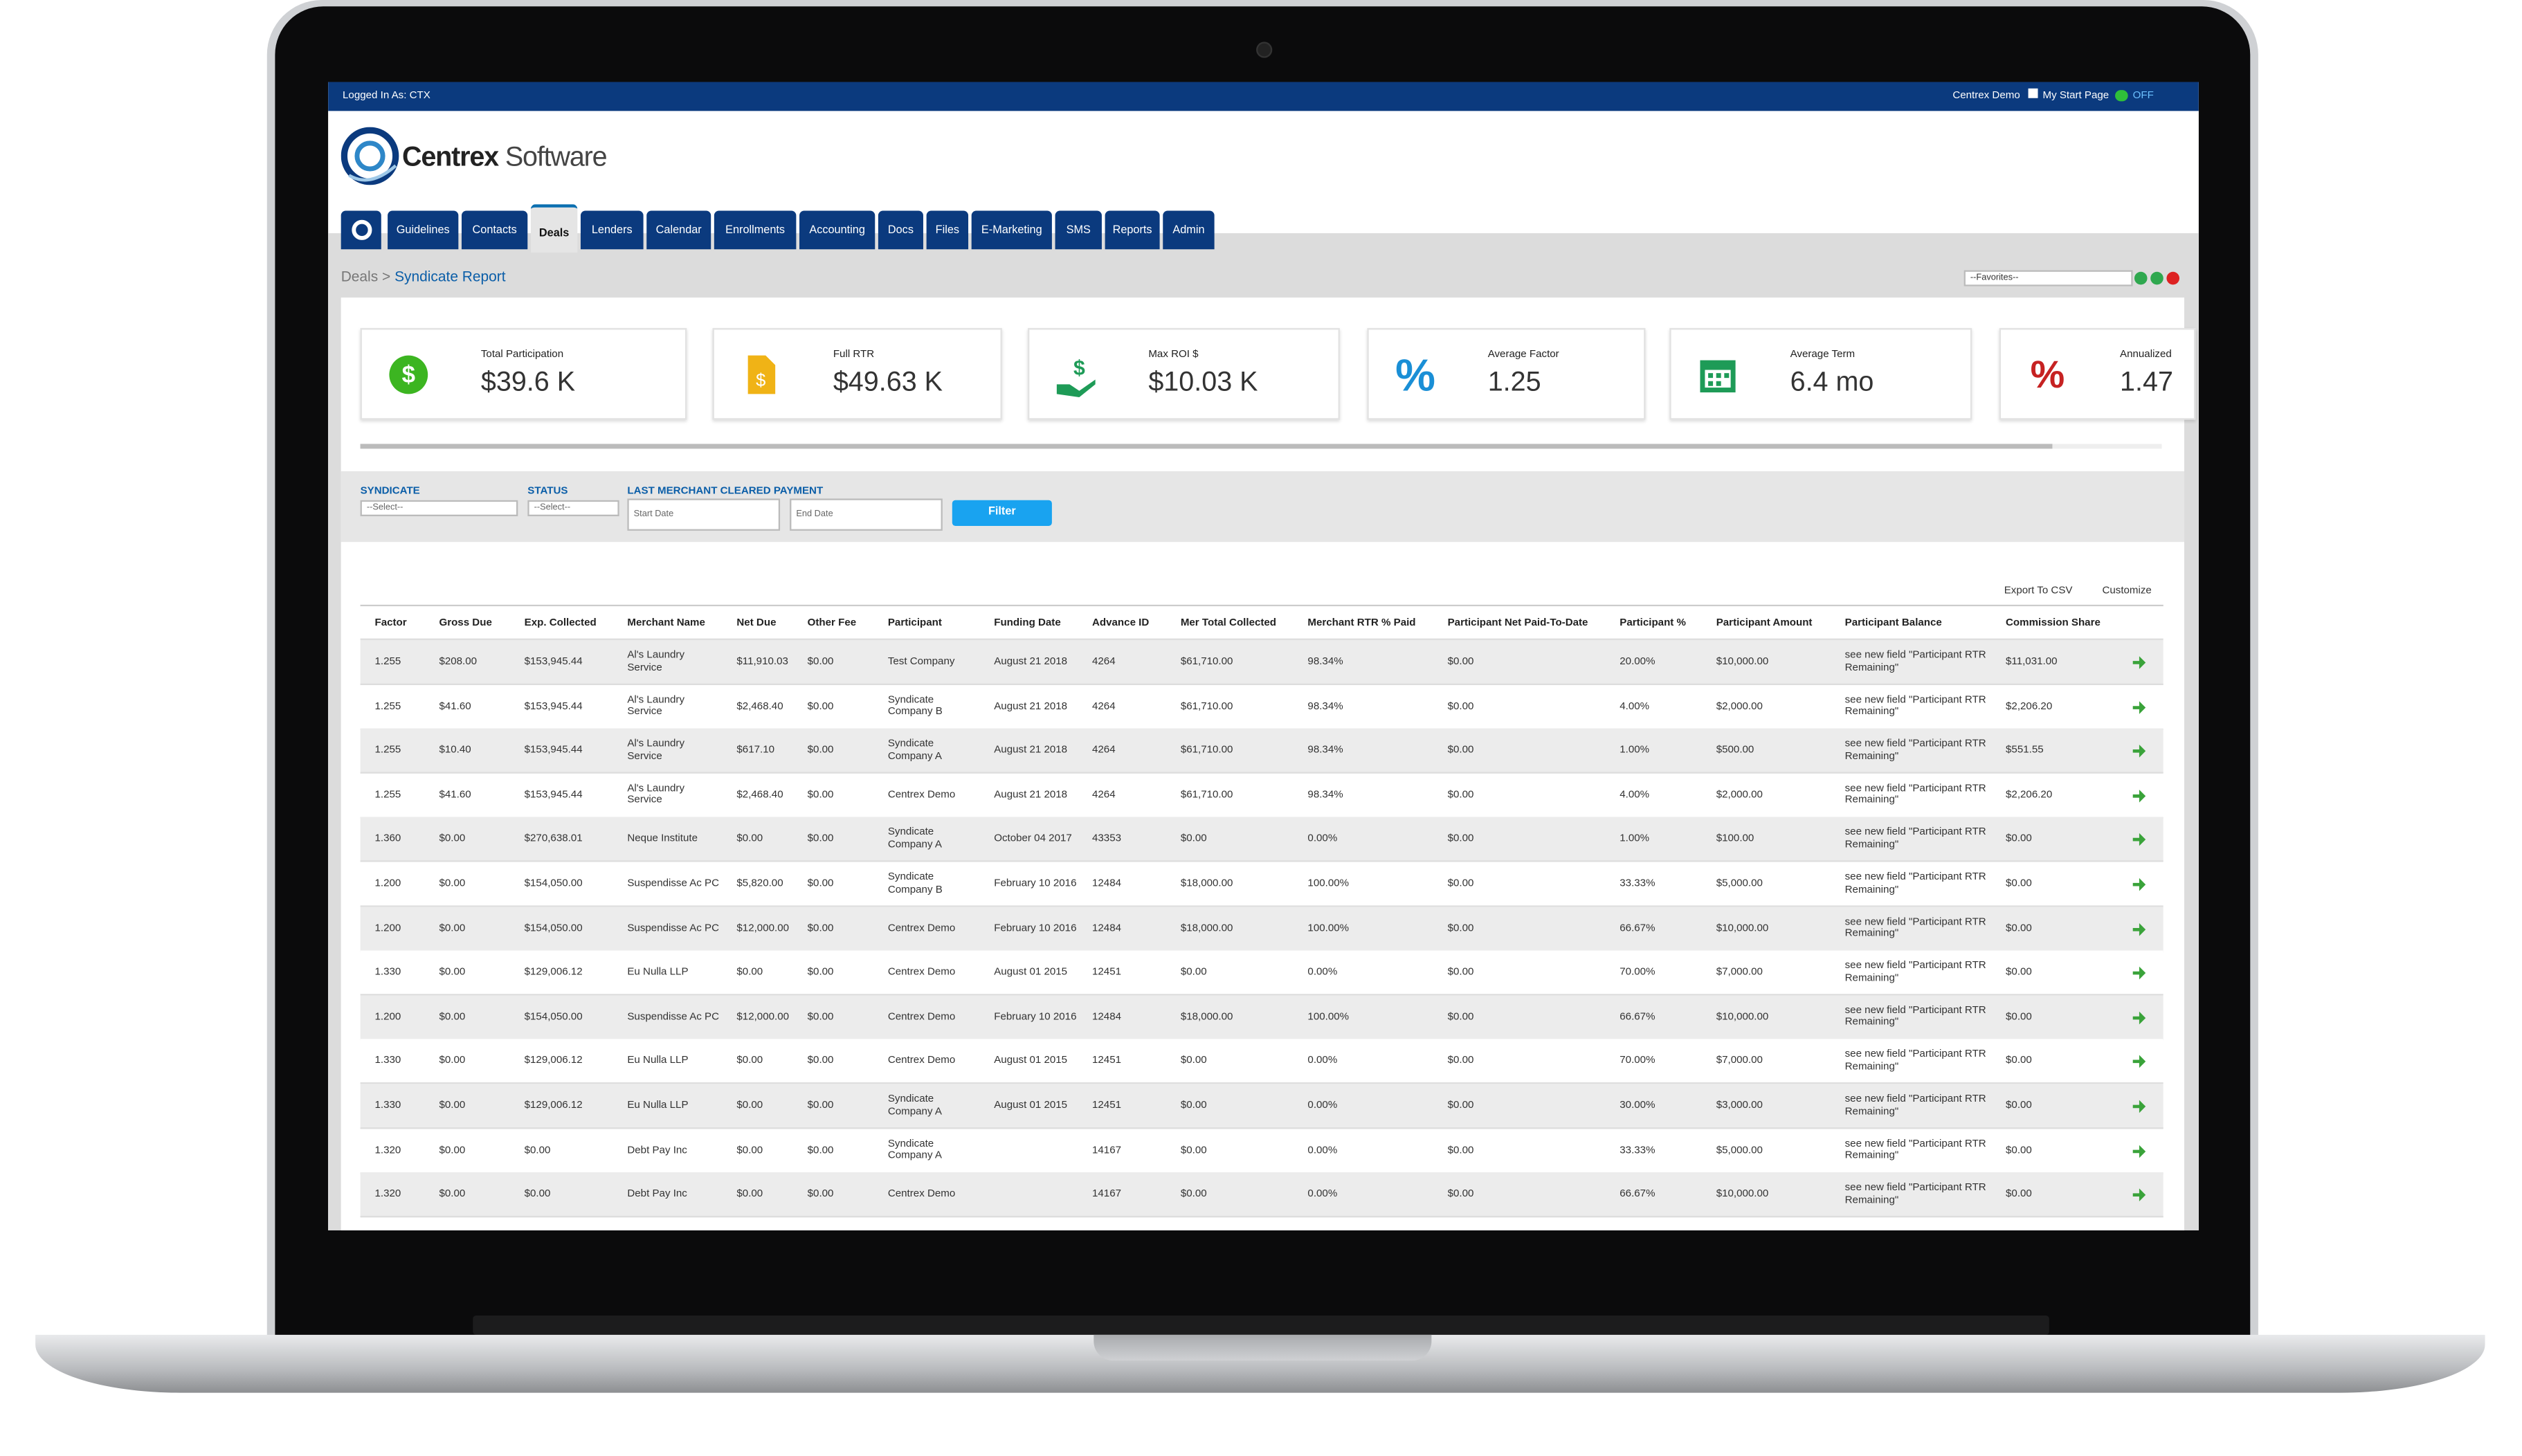 Image resolution: width=2522 pixels, height=1456 pixels. I want to click on table-cell: $7,000.00, so click(1739, 973).